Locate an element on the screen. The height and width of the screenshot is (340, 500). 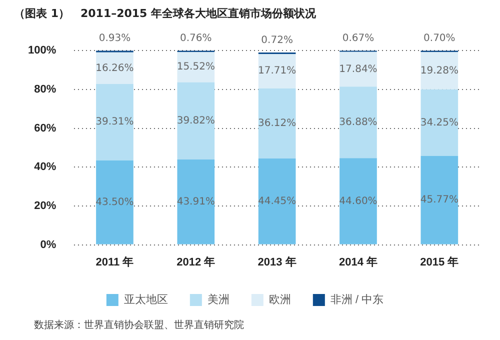
data-label: 34.25% is located at coordinates (439, 122).